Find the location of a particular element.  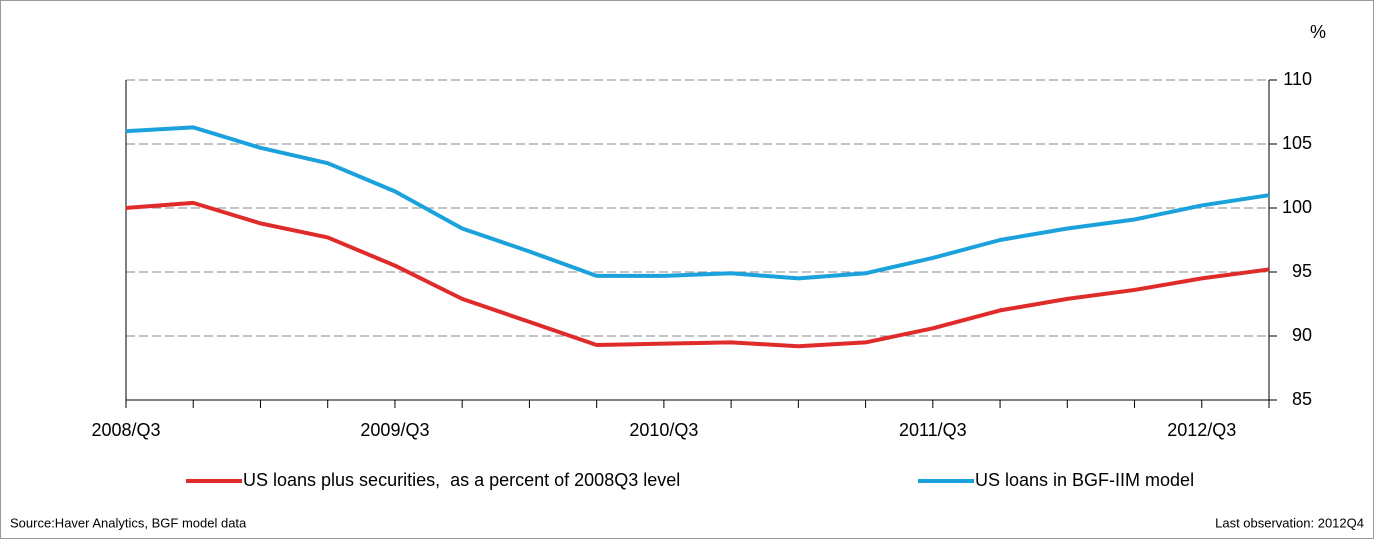

x-tick-label: 2008/Q3 is located at coordinates (125, 430).